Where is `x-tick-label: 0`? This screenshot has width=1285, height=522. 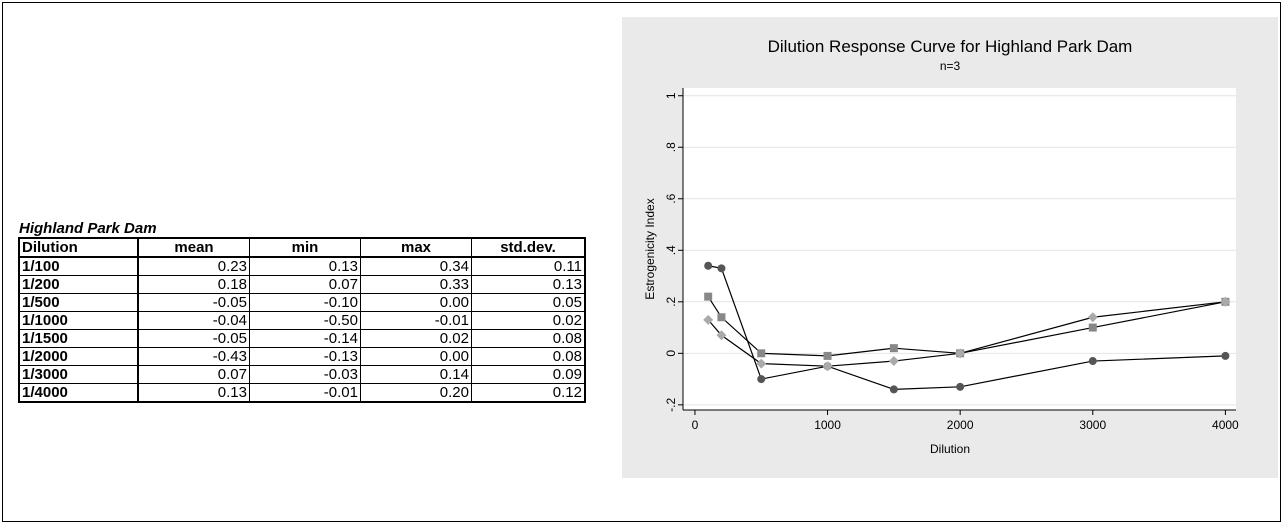
x-tick-label: 0 is located at coordinates (695, 425).